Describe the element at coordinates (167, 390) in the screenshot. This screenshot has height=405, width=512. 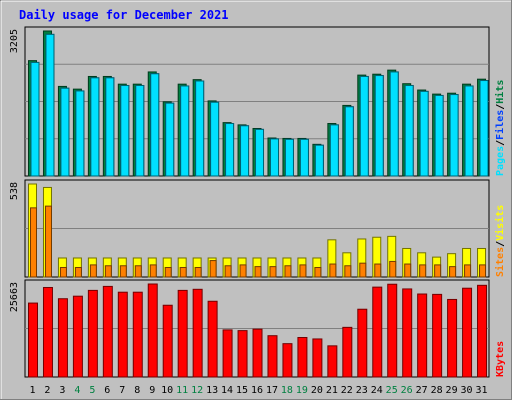
I see `x-tick-day-10: 10` at that location.